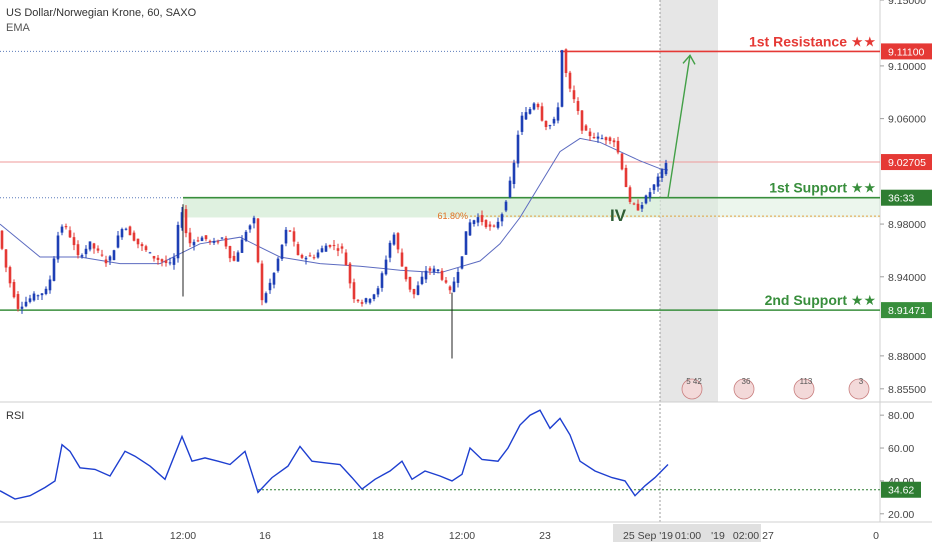 Image resolution: width=932 pixels, height=555 pixels. I want to click on level-label-1: 1st Support ★★, so click(822, 188).